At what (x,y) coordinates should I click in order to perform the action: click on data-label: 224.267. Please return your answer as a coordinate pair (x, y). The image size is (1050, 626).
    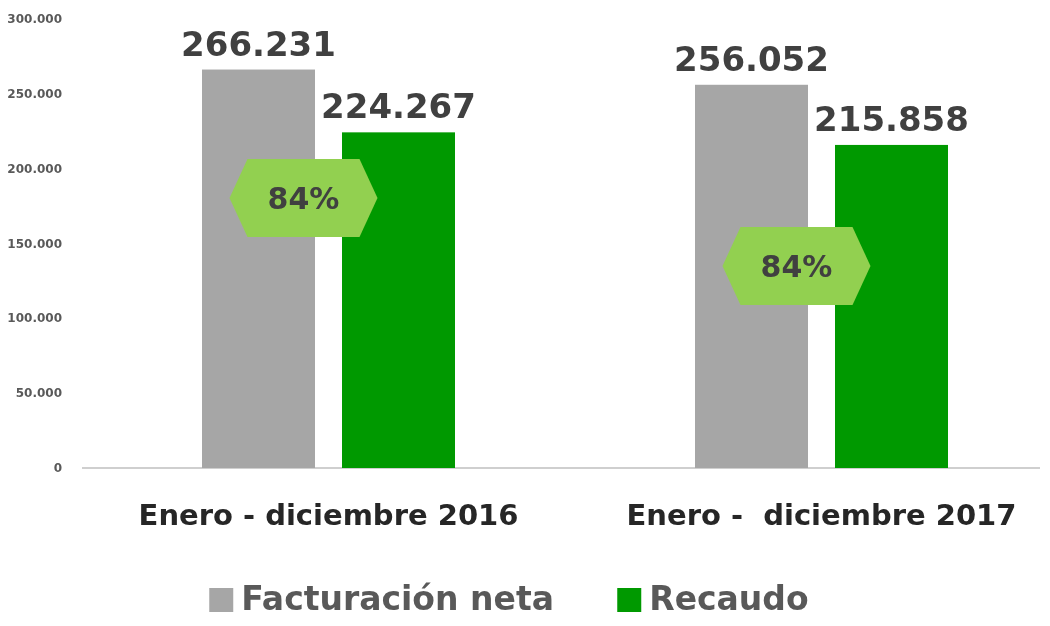
    Looking at the image, I should click on (398, 106).